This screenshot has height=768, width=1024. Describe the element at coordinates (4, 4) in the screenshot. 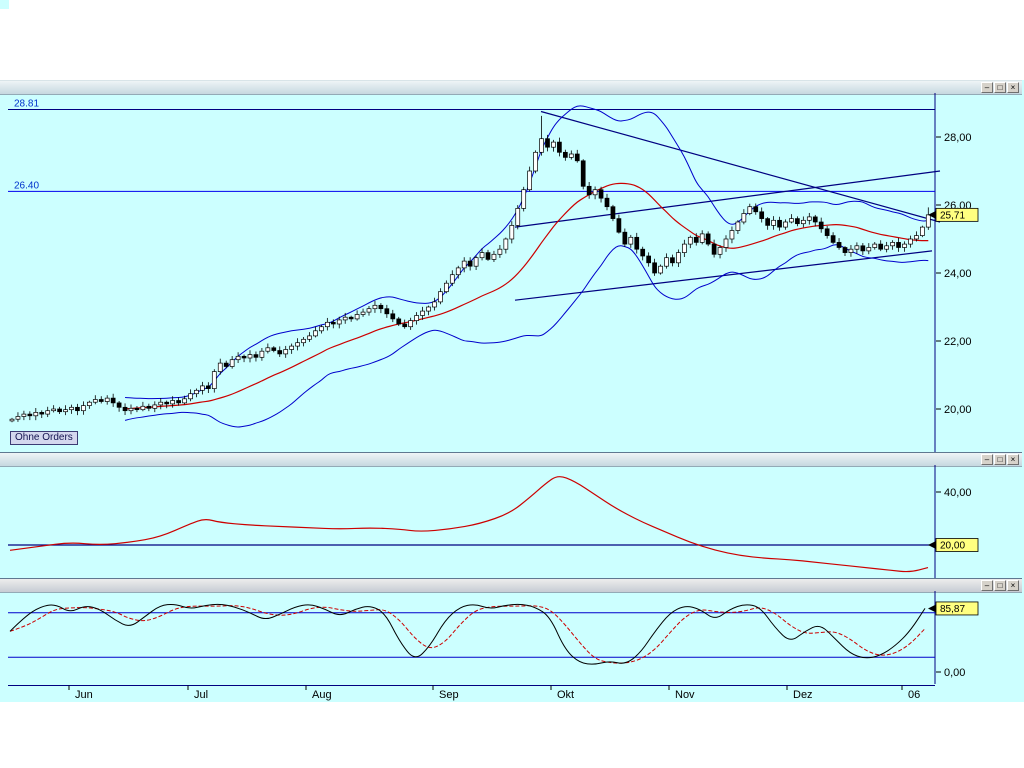

I see `corner-artifact` at that location.